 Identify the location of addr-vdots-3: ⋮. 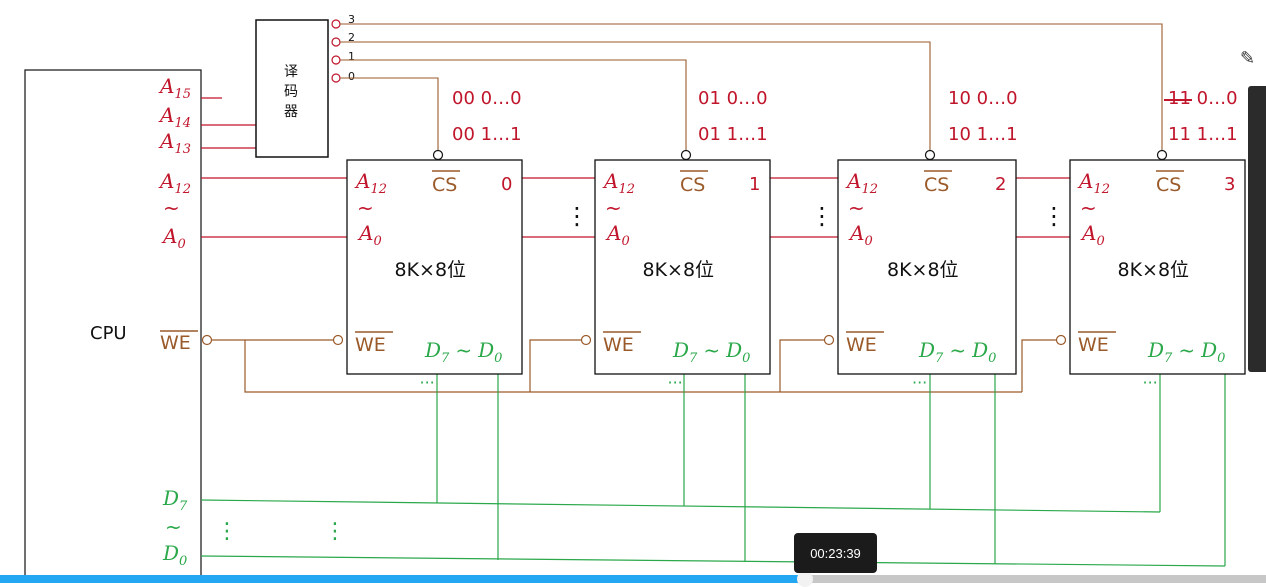
(1054, 216).